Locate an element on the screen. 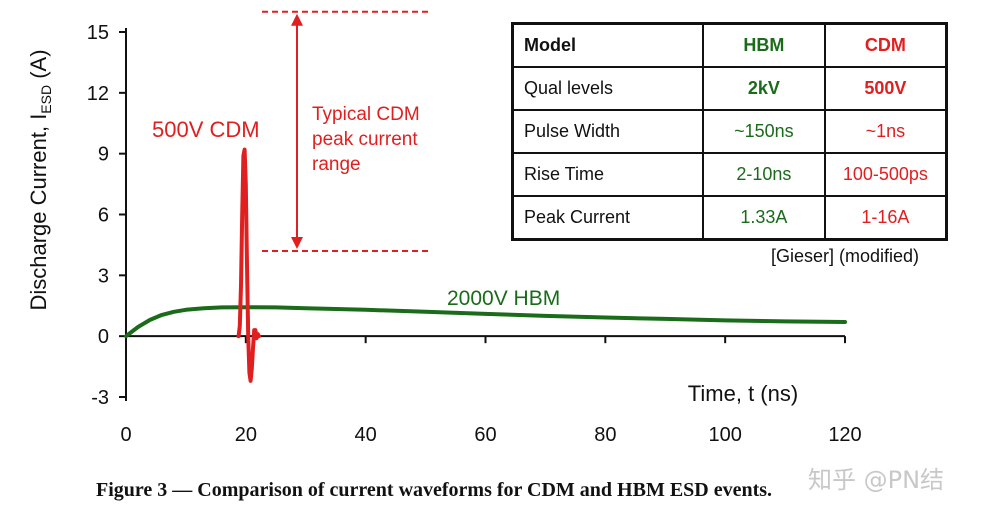 The height and width of the screenshot is (516, 998). table-row: Rise Time 2-10ns 100-500ps is located at coordinates (729, 174).